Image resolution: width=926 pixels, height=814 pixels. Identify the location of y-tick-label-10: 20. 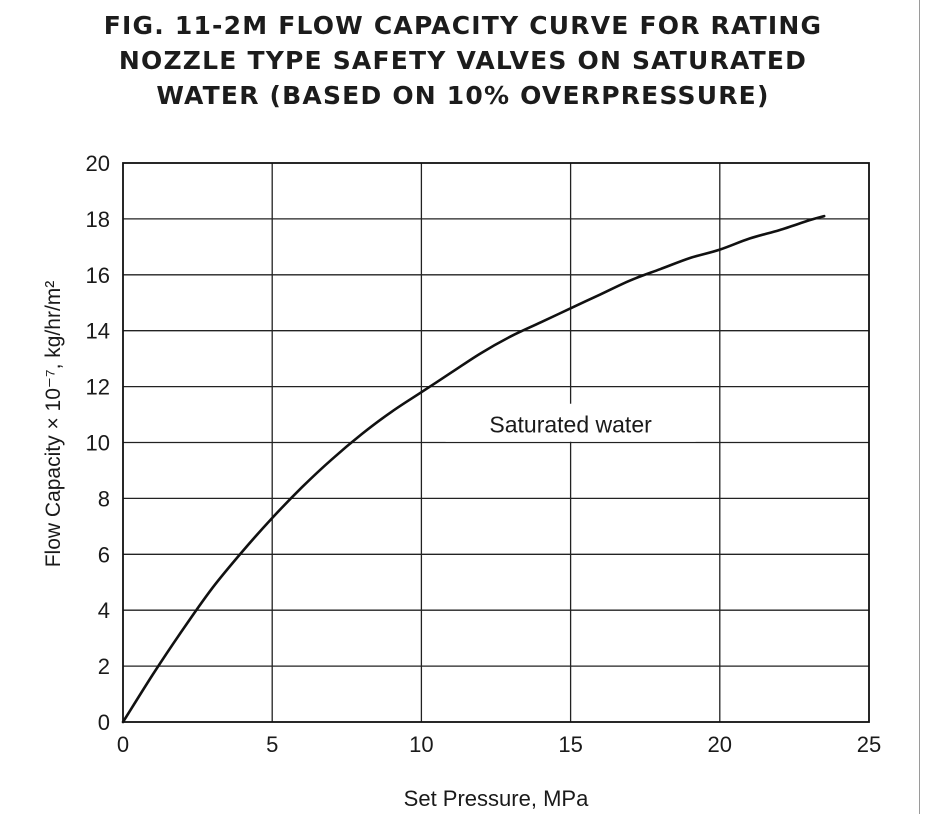
(98, 163).